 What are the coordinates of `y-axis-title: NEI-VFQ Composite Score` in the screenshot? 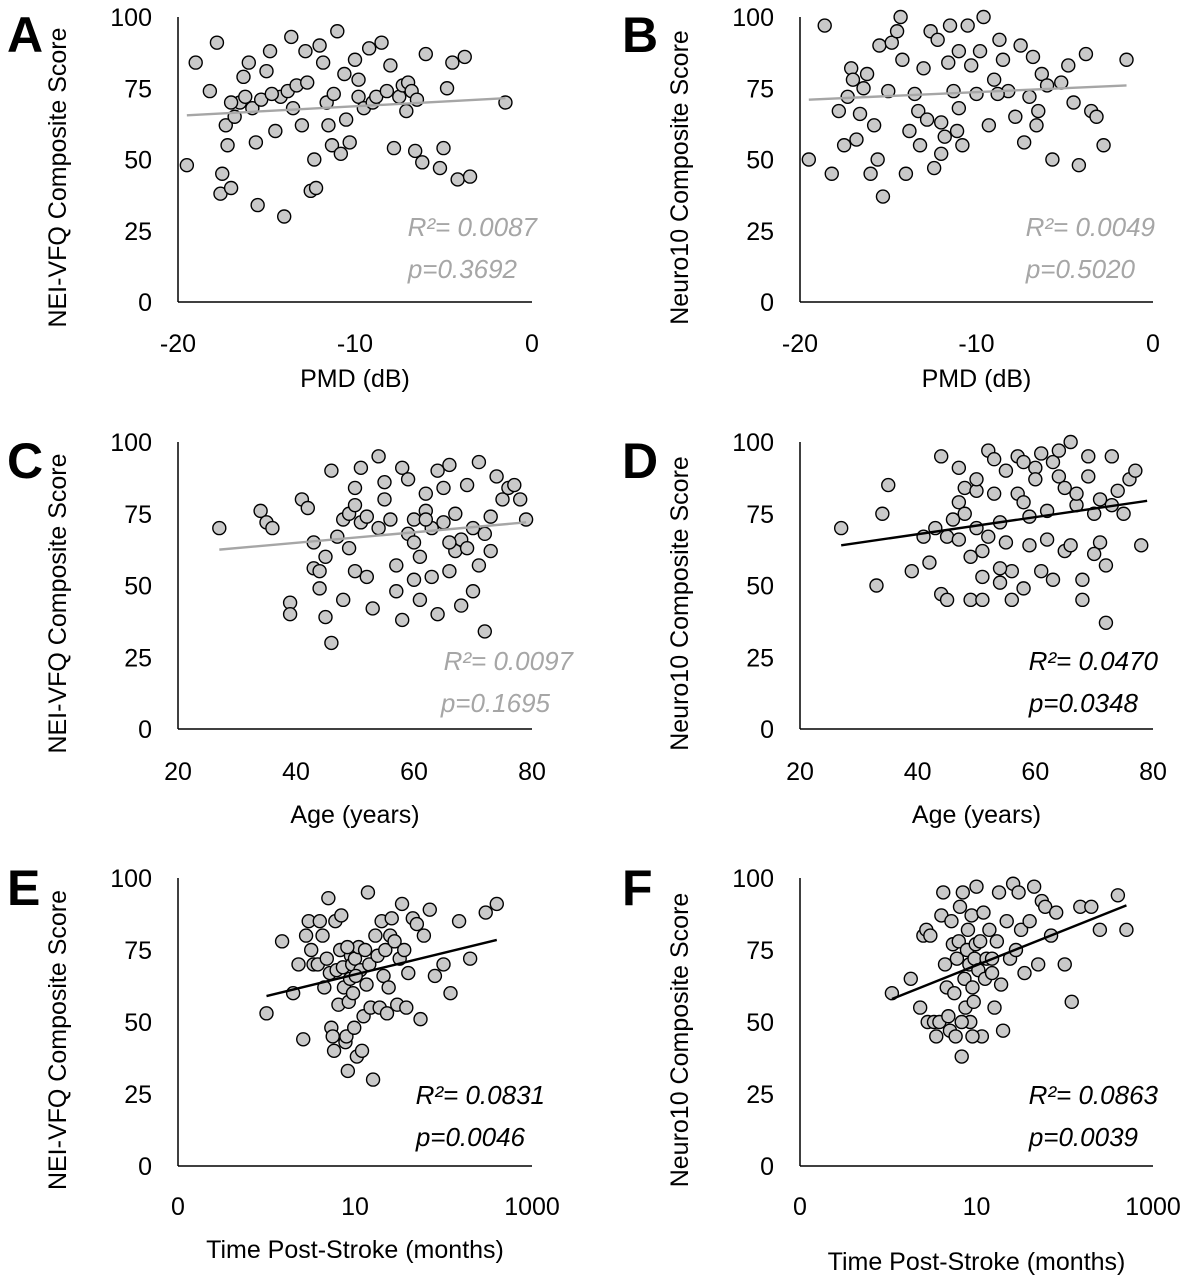 It's located at (58, 177).